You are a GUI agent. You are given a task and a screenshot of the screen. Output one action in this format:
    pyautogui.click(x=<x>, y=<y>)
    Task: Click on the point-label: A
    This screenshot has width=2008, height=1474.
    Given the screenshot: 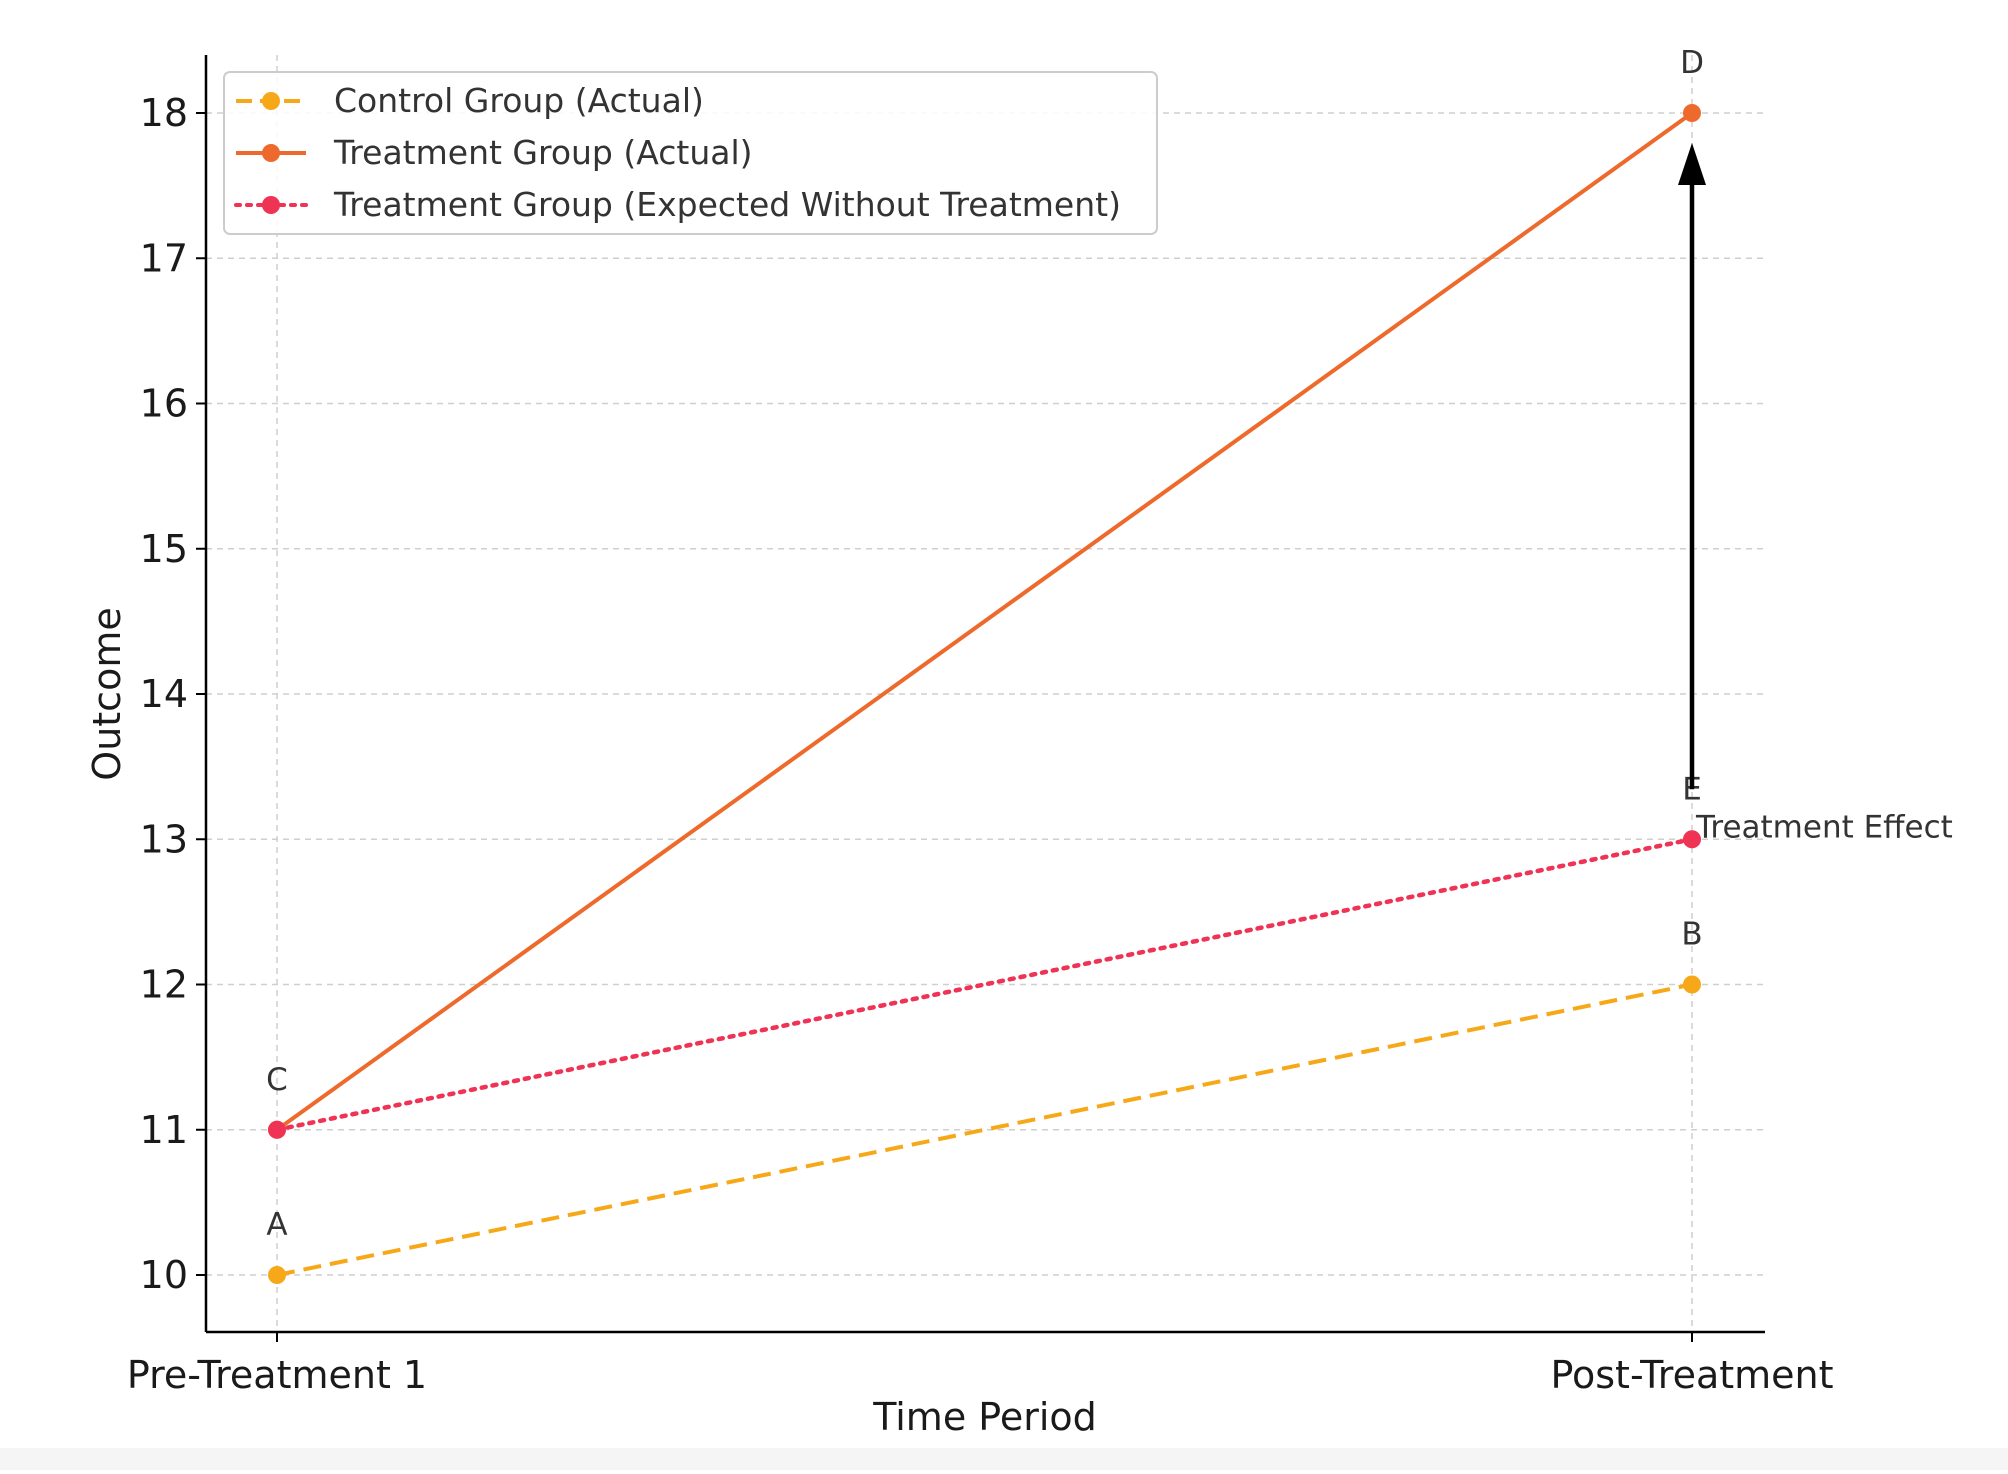 What is the action you would take?
    pyautogui.click(x=276, y=1225)
    